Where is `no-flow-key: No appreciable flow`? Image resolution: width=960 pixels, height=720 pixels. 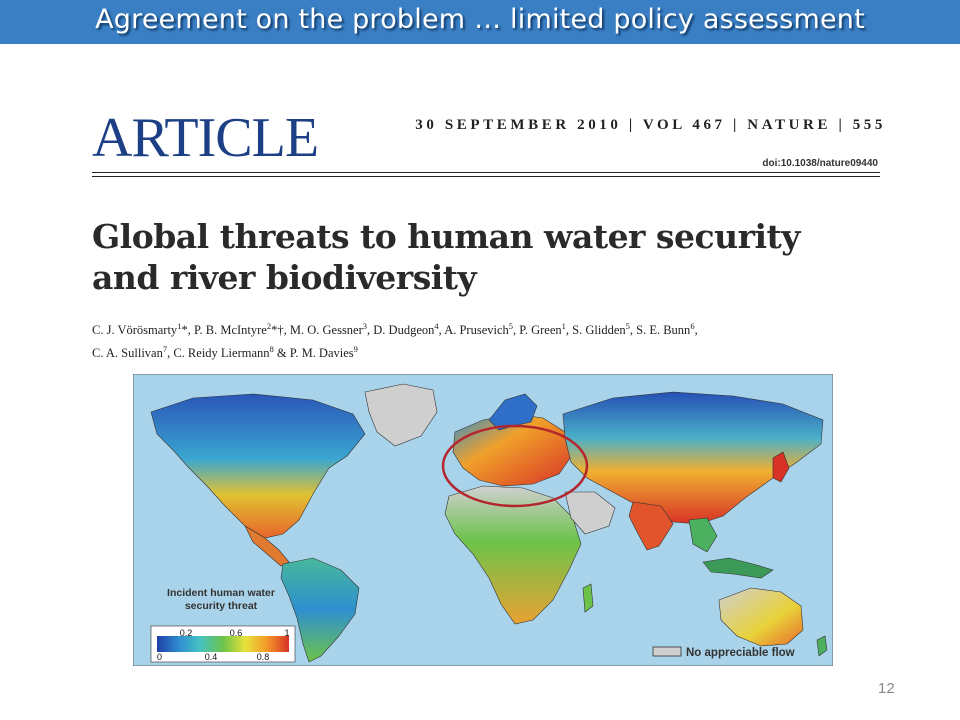
no-flow-key: No appreciable flow is located at coordinates (723, 652).